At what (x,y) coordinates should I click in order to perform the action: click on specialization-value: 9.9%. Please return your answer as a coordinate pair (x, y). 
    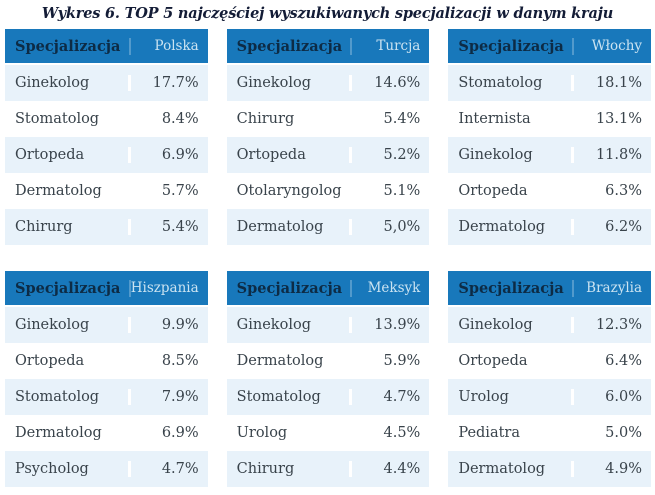
    Looking at the image, I should click on (180, 325).